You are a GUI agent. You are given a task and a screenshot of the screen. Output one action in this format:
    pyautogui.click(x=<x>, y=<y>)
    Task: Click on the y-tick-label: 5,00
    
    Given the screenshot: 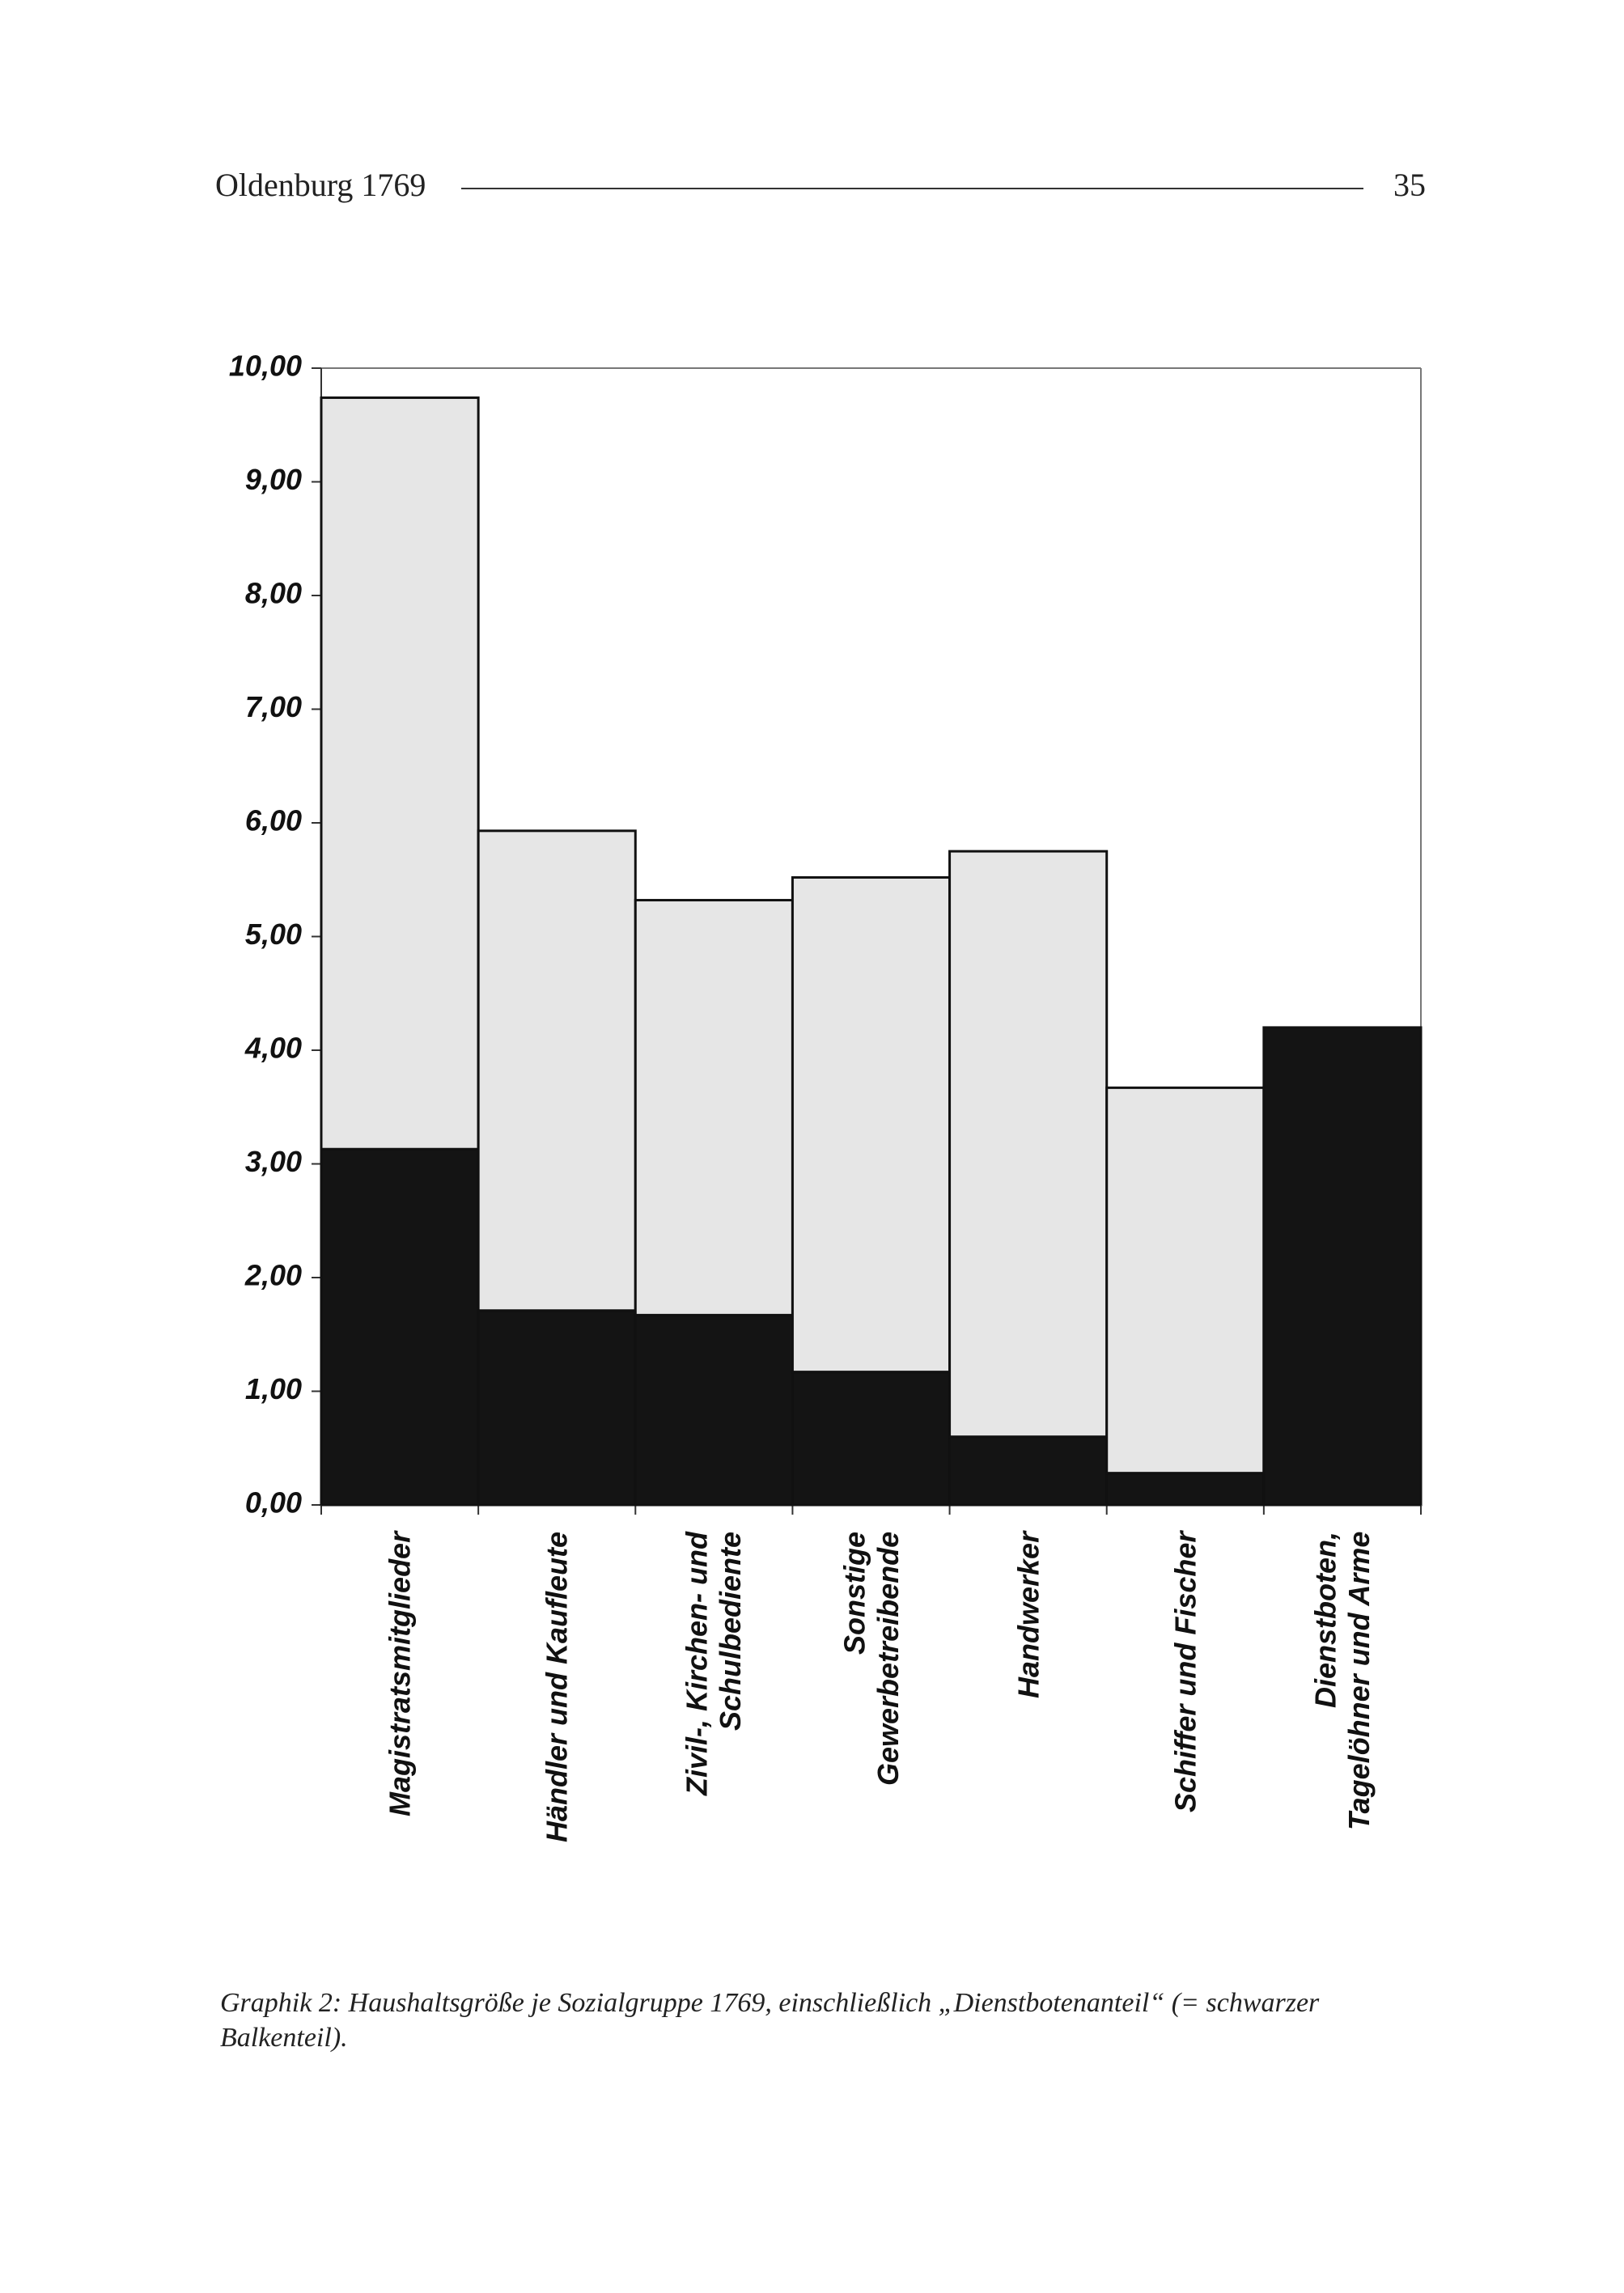 What is the action you would take?
    pyautogui.click(x=273, y=934)
    